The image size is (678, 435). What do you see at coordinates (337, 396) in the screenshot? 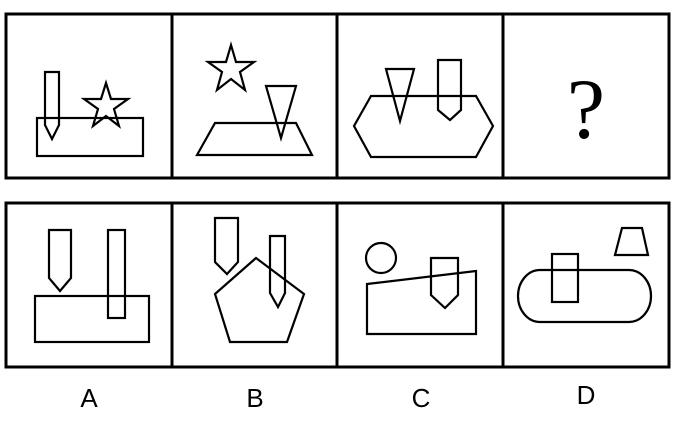
I see `option-labels: A B C D` at bounding box center [337, 396].